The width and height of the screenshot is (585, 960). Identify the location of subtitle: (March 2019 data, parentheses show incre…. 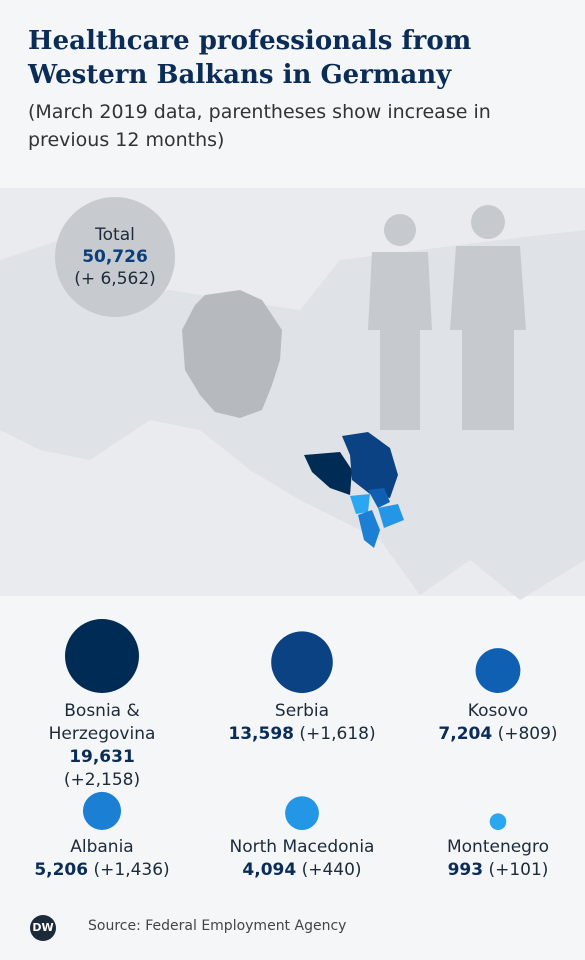
(259, 126).